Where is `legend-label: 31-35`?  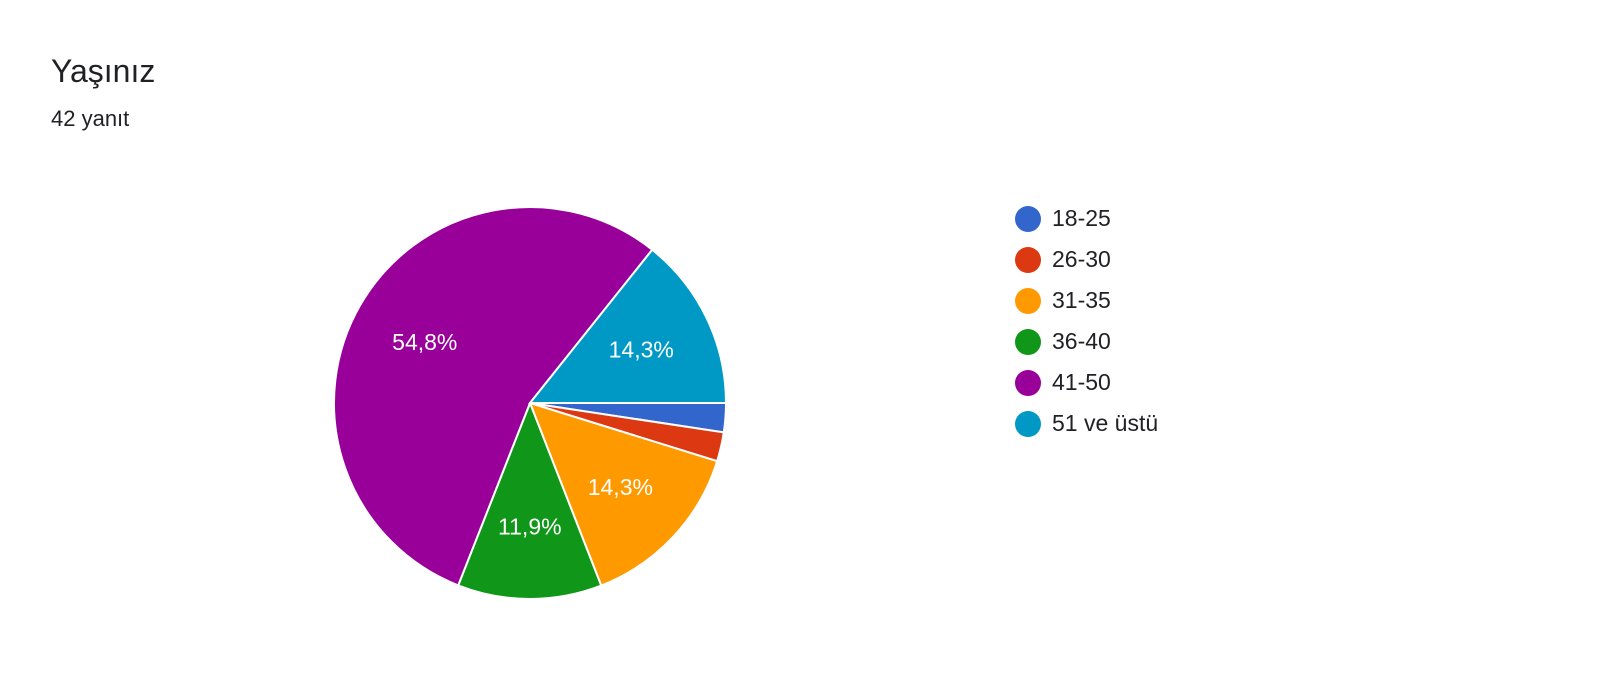
legend-label: 31-35 is located at coordinates (1081, 300).